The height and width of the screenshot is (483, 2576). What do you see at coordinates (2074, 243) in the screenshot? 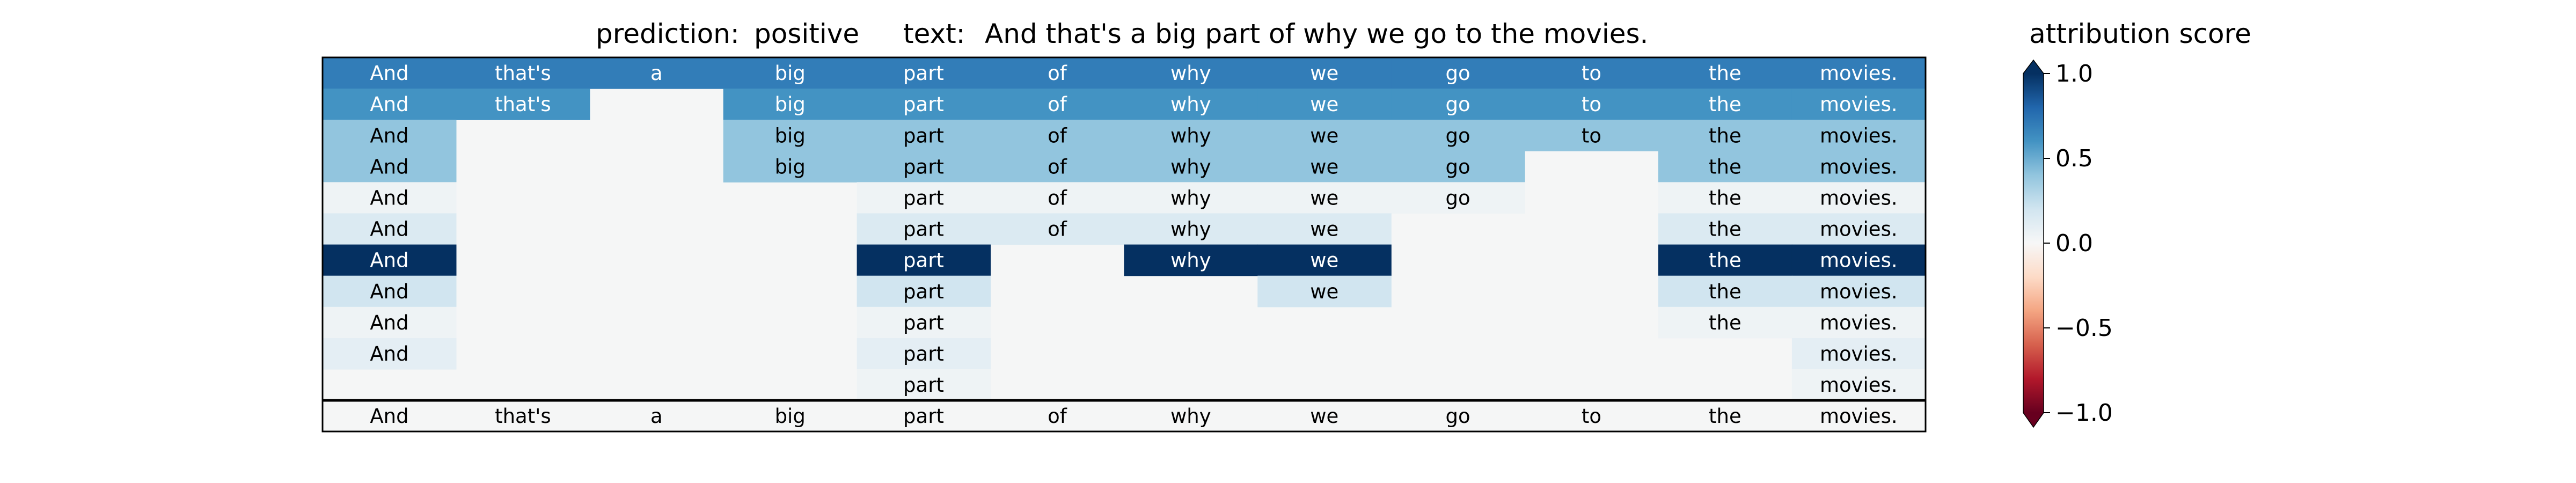
I see `colorbar-tick-label: 0.0` at bounding box center [2074, 243].